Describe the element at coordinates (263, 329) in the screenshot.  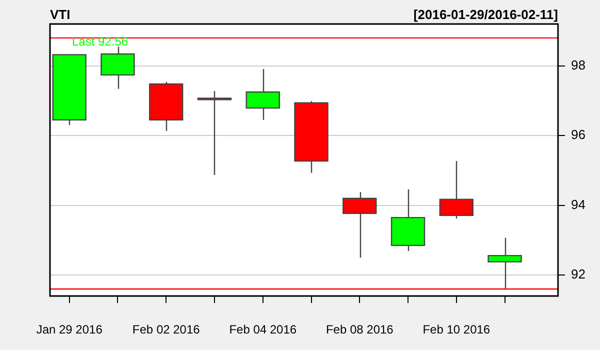
I see `x-tick-label: Feb 04 2016` at that location.